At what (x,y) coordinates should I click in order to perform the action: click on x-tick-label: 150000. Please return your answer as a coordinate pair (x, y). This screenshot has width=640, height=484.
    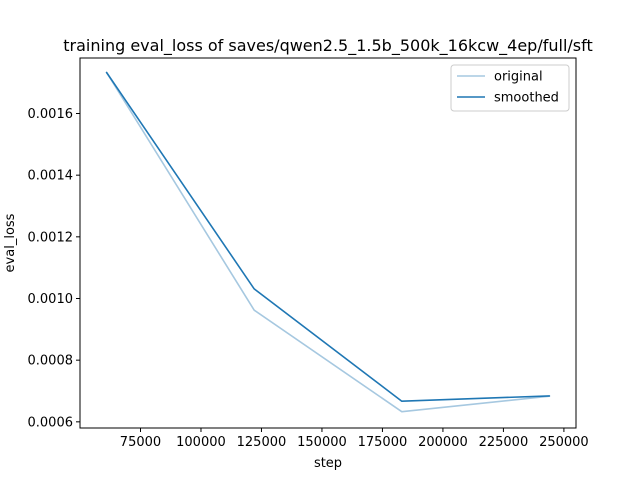
    Looking at the image, I should click on (322, 442).